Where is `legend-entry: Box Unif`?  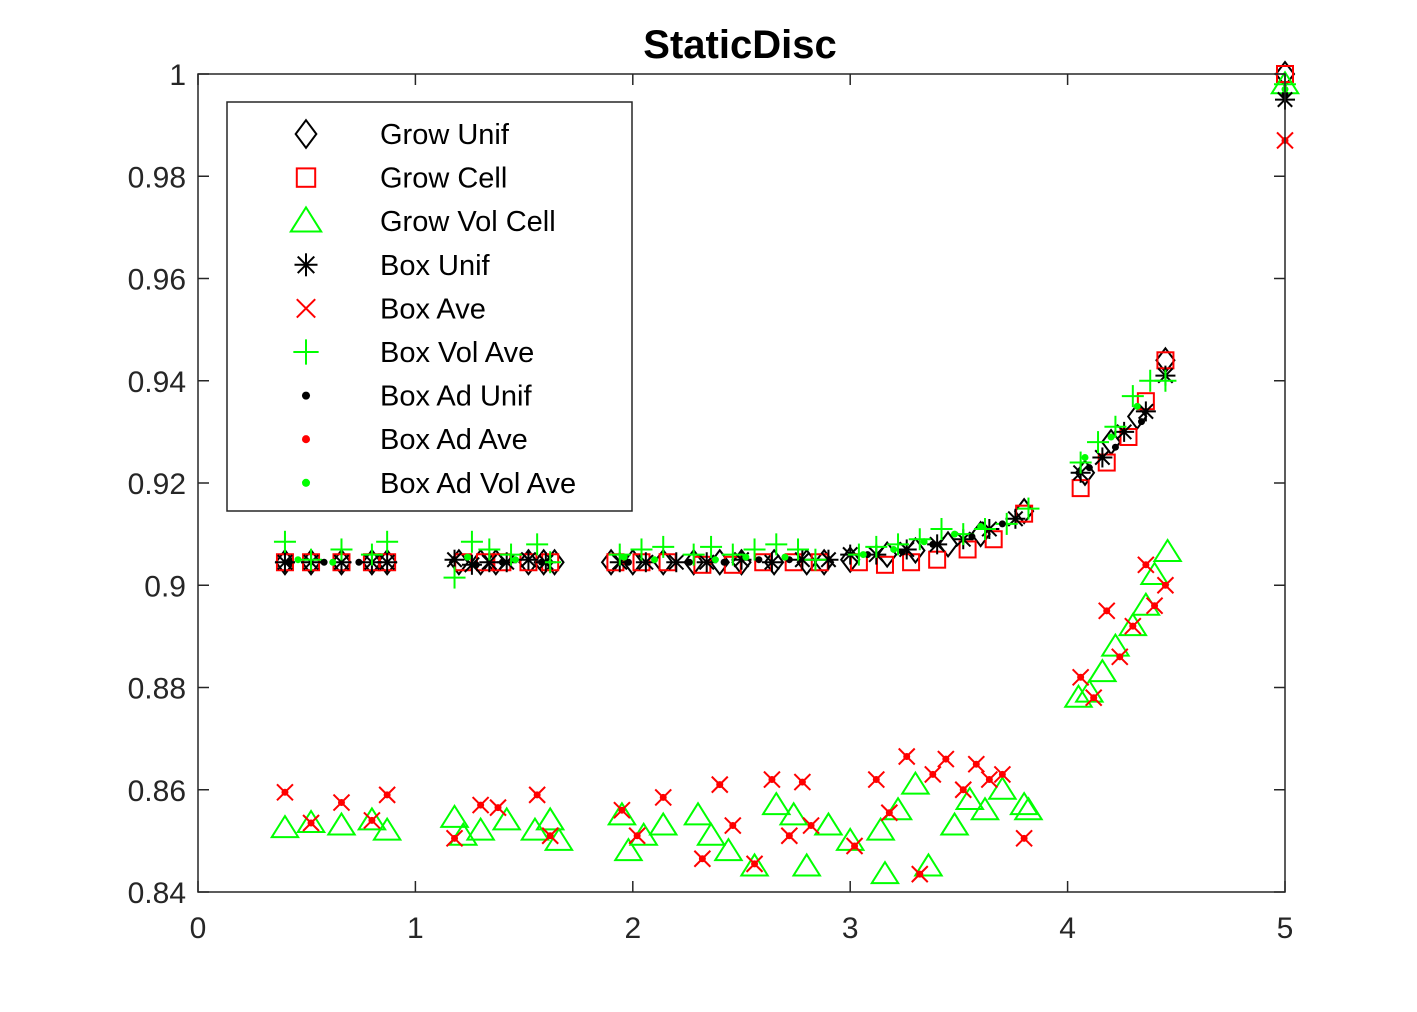 legend-entry: Box Unif is located at coordinates (392, 266).